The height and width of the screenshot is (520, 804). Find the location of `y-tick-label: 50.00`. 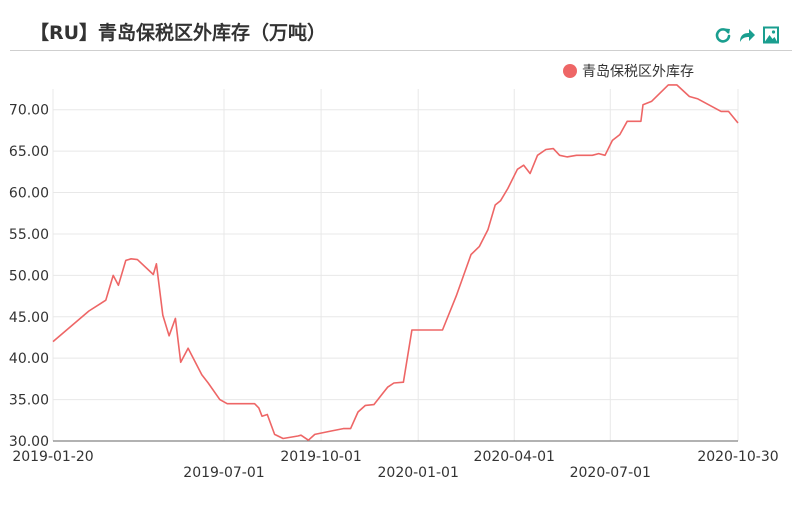

y-tick-label: 50.00 is located at coordinates (29, 276).